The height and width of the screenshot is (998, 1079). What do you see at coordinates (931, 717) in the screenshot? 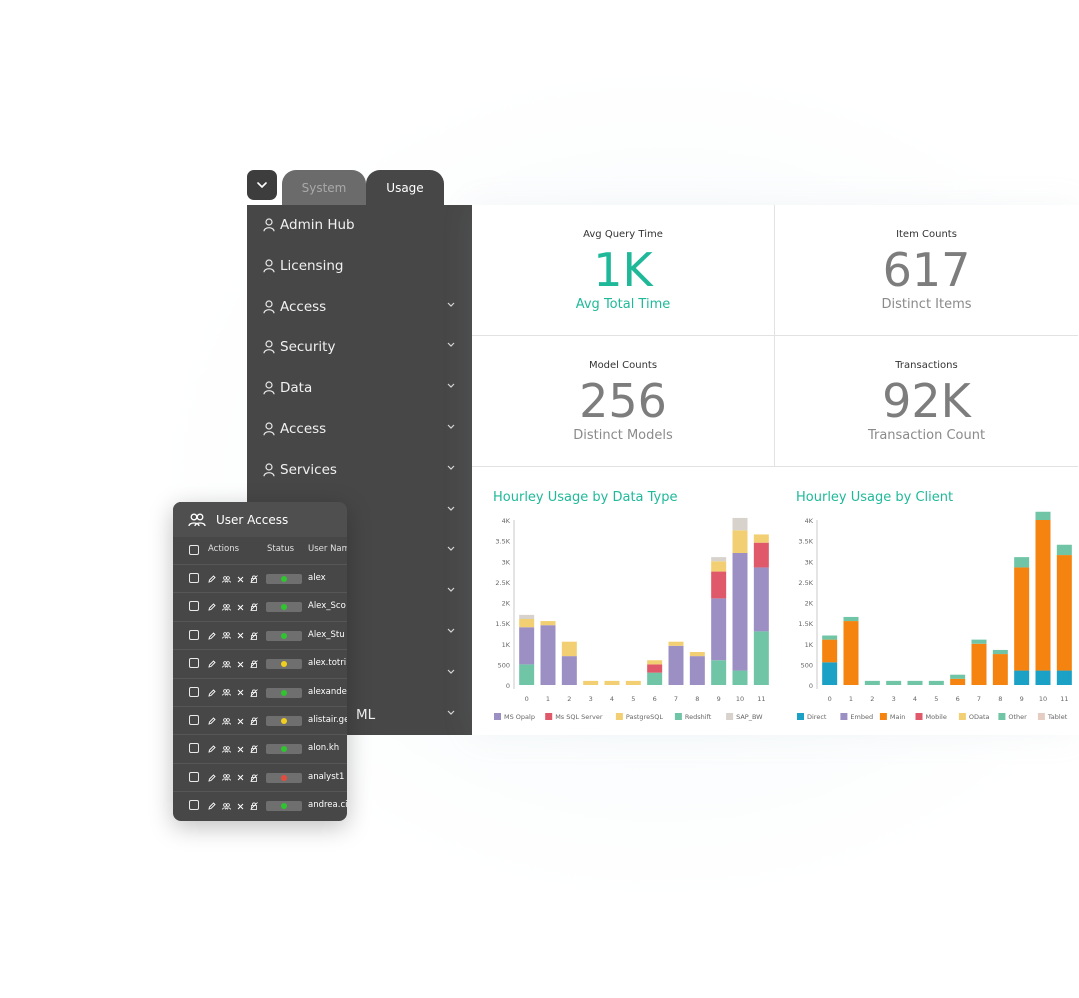
I see `legend-item: Mobile` at bounding box center [931, 717].